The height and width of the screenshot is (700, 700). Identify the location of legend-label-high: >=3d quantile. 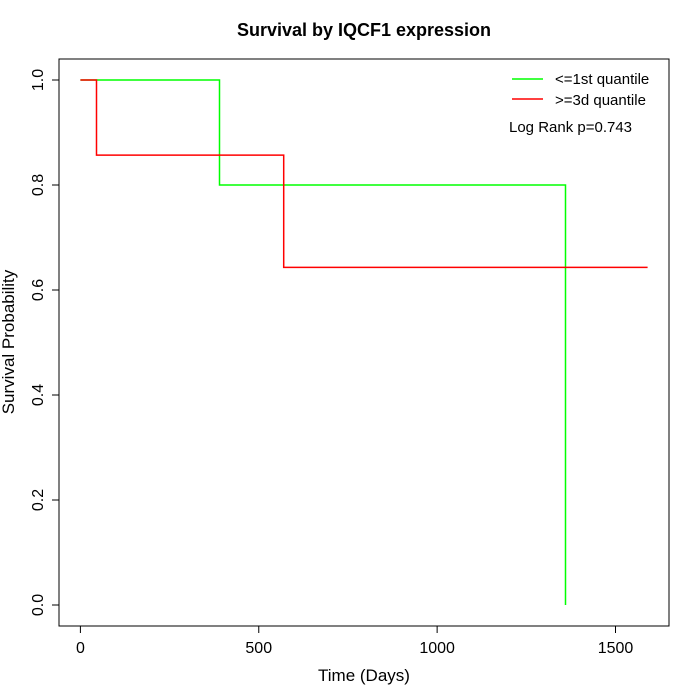
(600, 100).